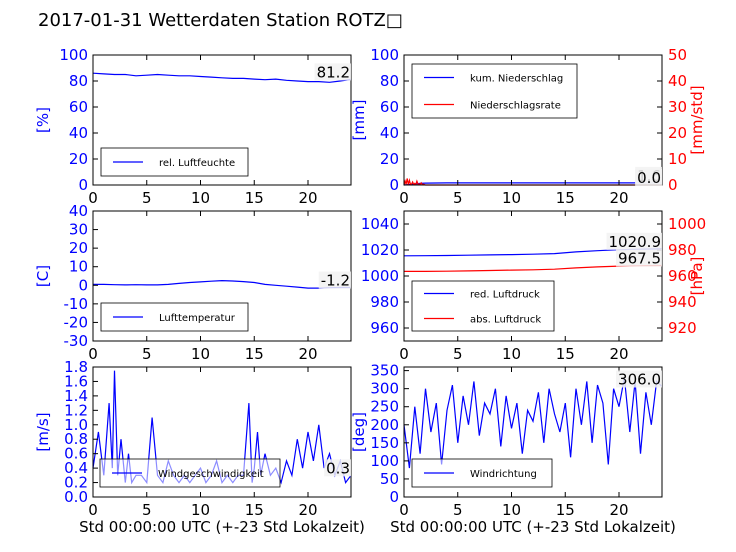 The image size is (736, 552). What do you see at coordinates (677, 133) in the screenshot?
I see `y-right-tick-label: 20` at bounding box center [677, 133].